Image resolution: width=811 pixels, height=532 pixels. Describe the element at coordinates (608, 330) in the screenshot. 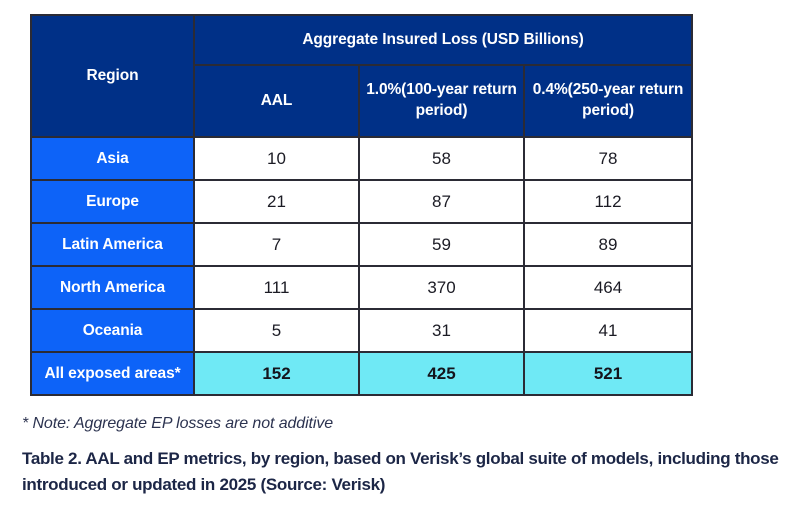

I see `value-cell: 41` at that location.